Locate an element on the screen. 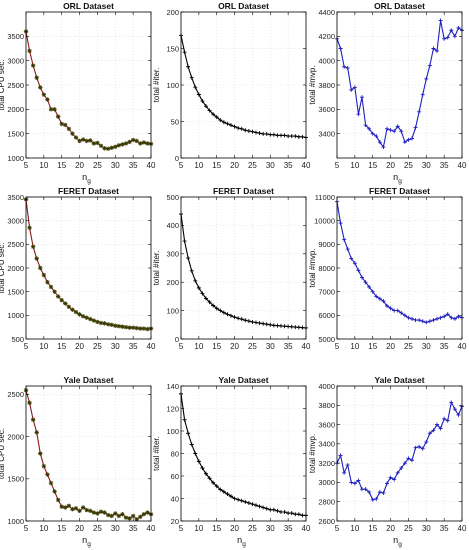  y-tick-label: 20 is located at coordinates (175, 521).